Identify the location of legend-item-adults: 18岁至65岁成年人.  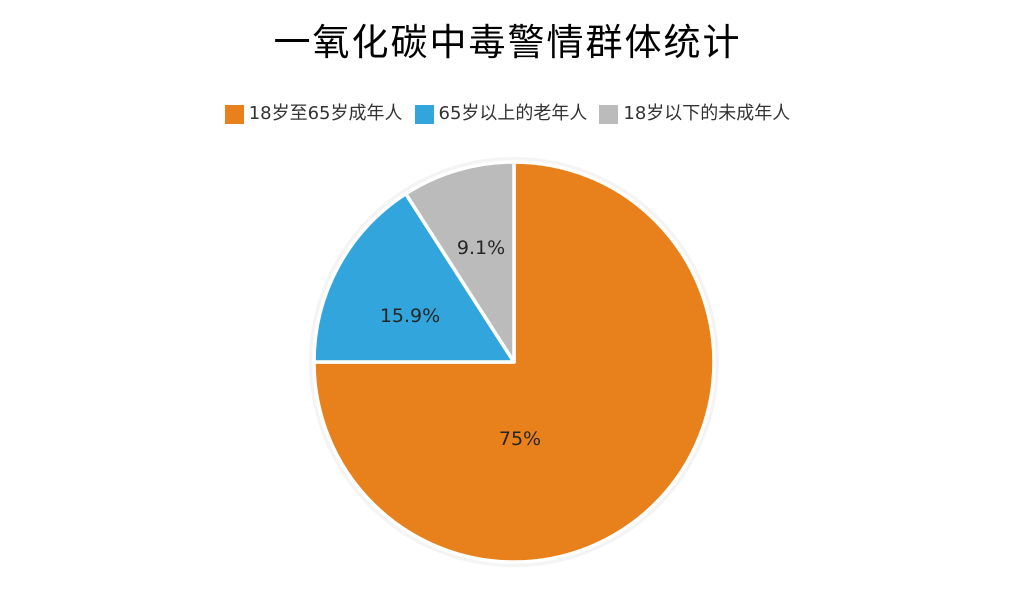
(313, 114).